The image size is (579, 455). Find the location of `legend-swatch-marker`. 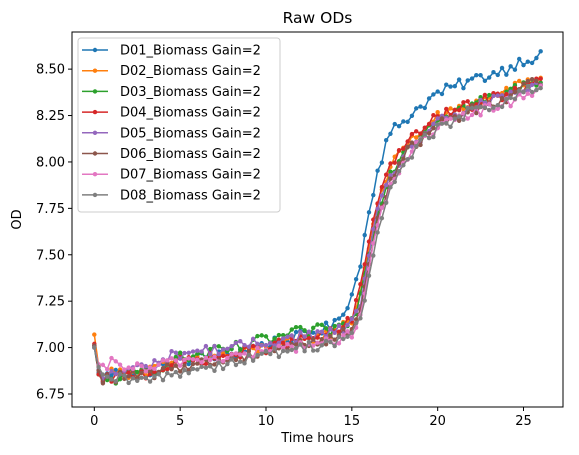

legend-swatch-marker is located at coordinates (95, 153).